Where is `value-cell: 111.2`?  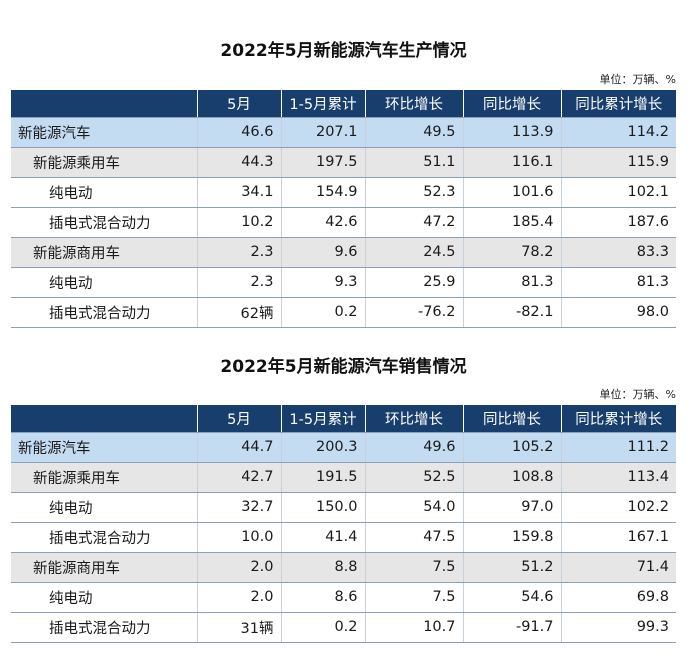
value-cell: 111.2 is located at coordinates (618, 447).